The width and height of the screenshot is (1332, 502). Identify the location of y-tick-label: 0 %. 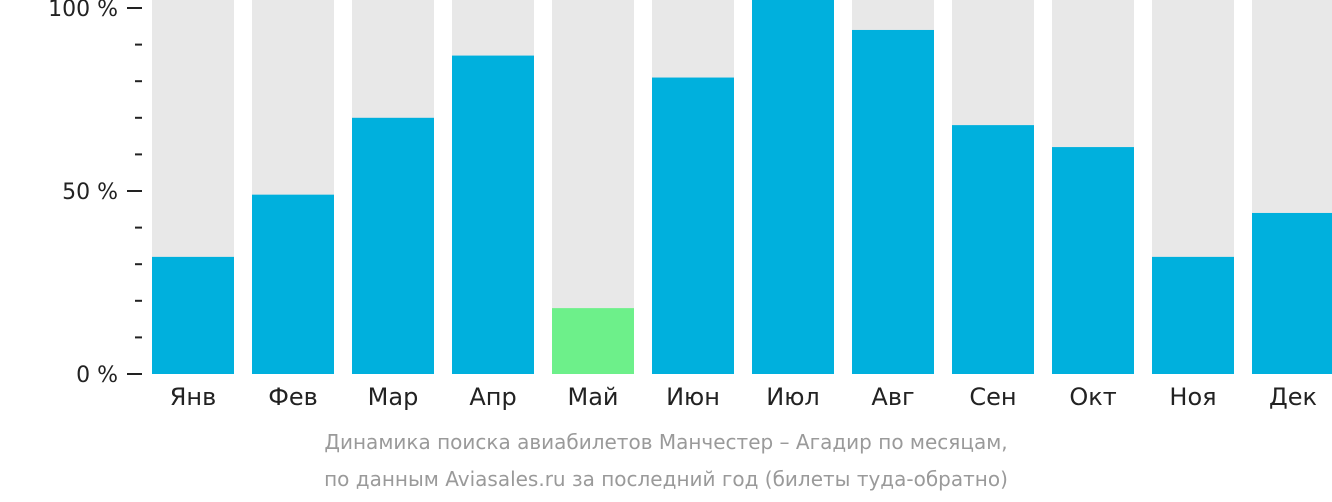
(97, 375).